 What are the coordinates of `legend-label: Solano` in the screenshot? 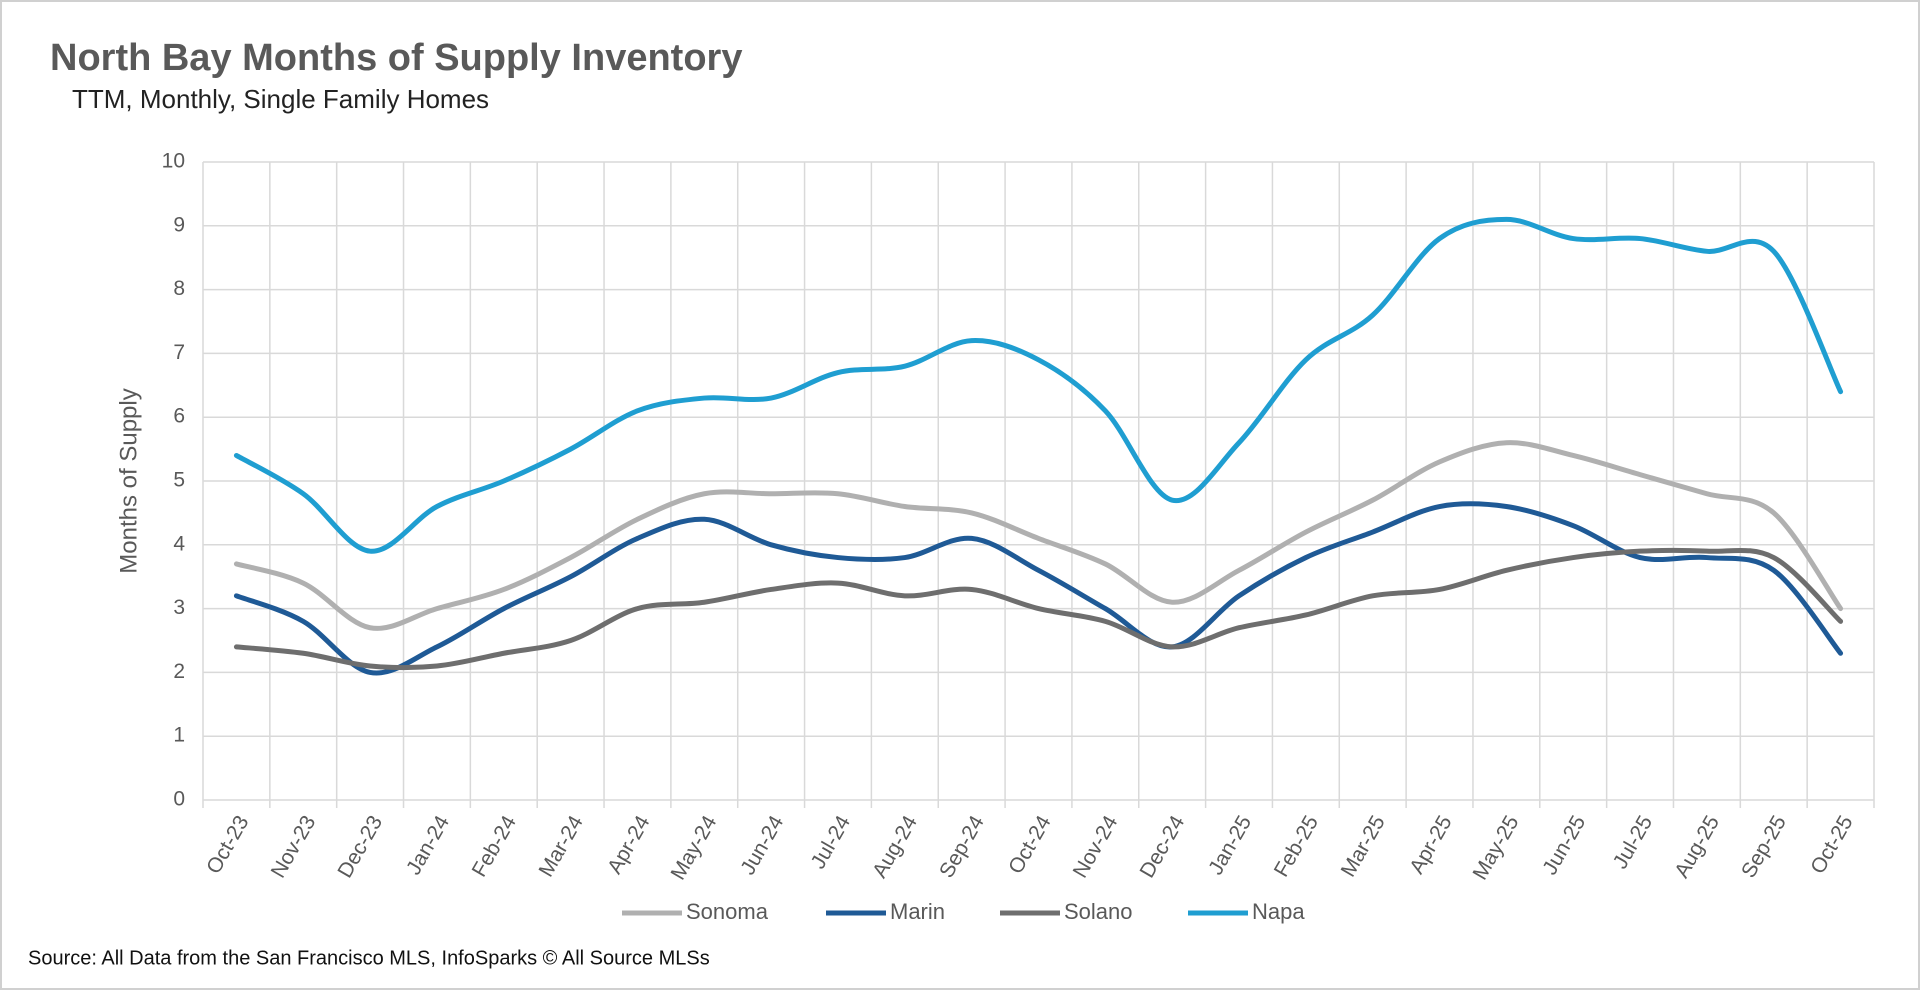 It's located at (1098, 911).